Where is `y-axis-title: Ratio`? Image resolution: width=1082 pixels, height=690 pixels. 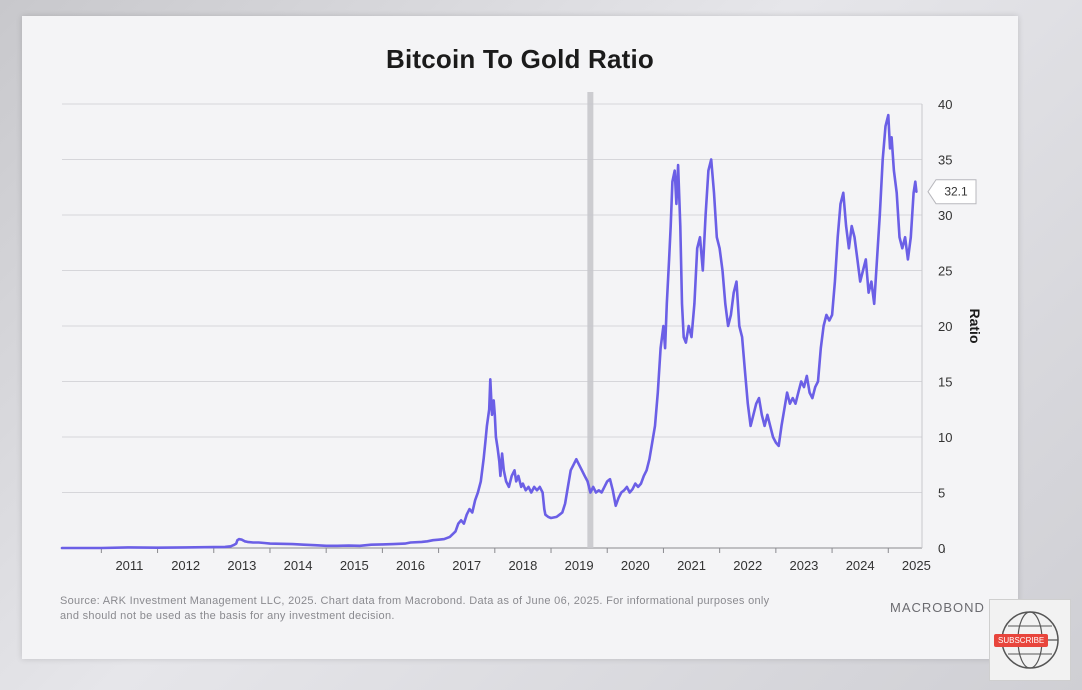 y-axis-title: Ratio is located at coordinates (975, 326).